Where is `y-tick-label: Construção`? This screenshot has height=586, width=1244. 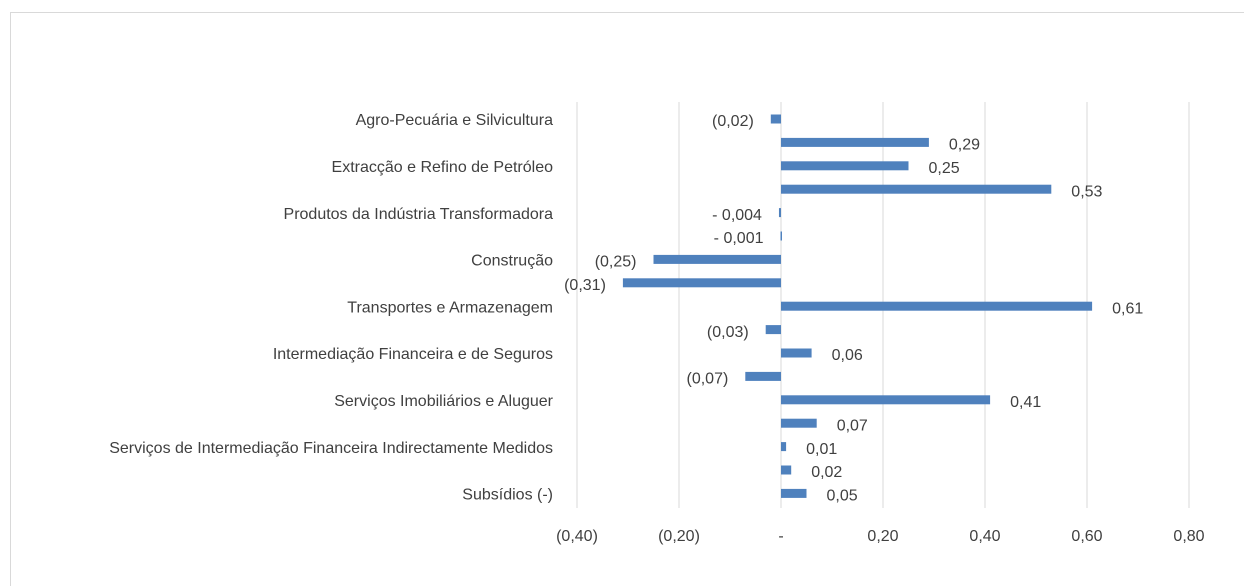
y-tick-label: Construção is located at coordinates (512, 261).